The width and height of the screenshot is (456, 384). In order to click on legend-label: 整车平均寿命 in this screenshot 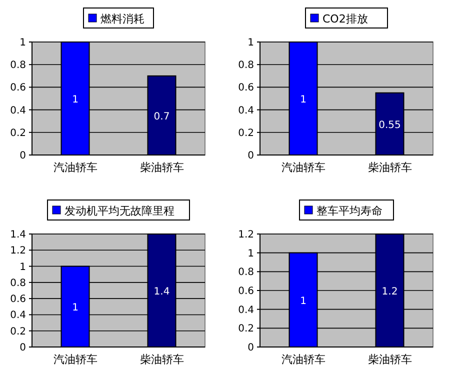, I will do `click(349, 211)`.